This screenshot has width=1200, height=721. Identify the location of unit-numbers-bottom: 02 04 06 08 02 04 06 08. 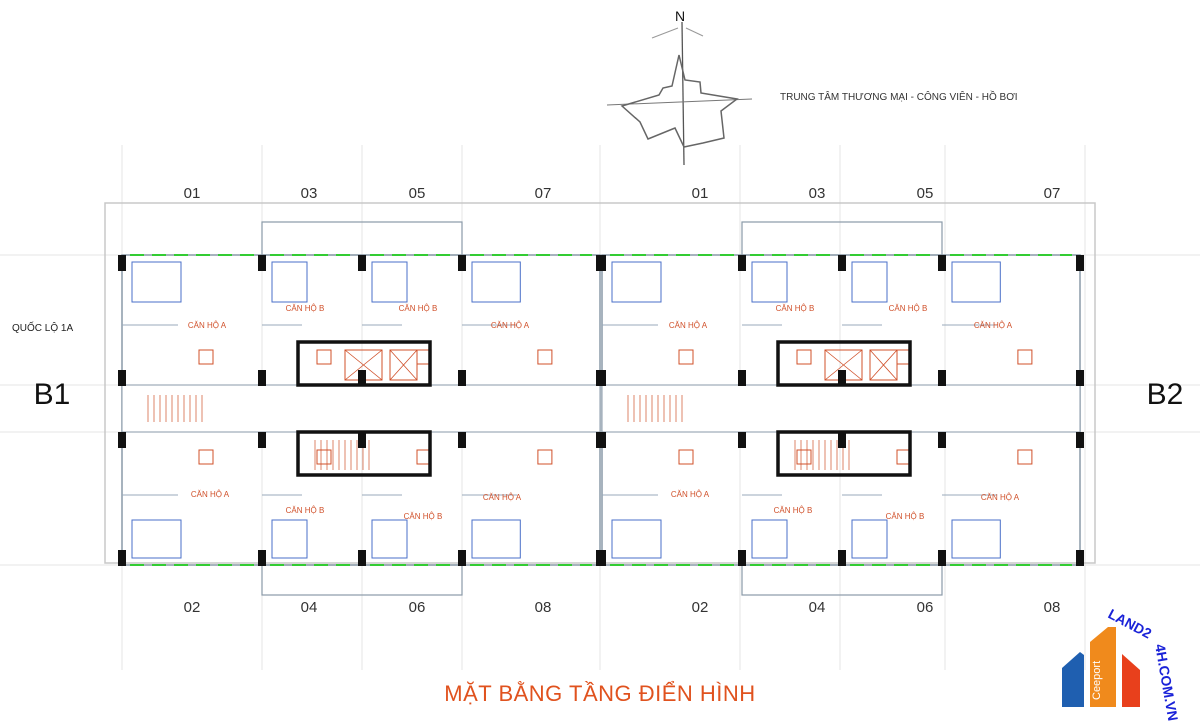
(622, 607).